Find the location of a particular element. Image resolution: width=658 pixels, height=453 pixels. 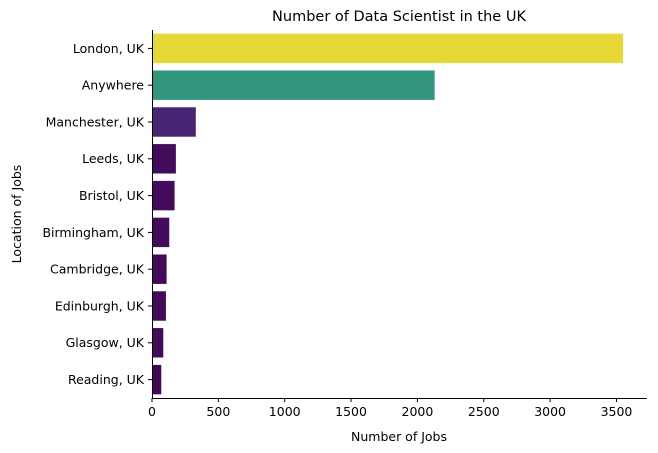

x-tick-label: 1500 is located at coordinates (351, 411).